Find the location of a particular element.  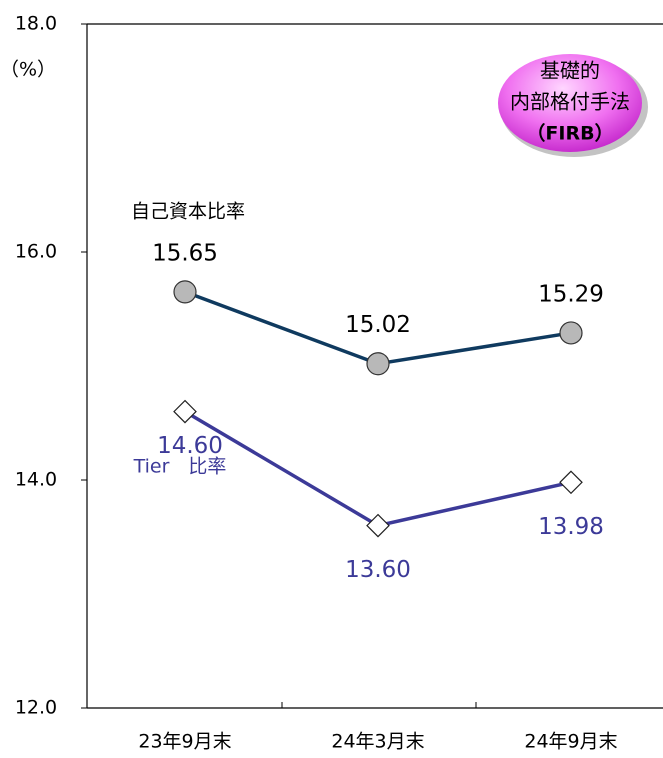

y-tick-label: 12.0 is located at coordinates (36, 708).